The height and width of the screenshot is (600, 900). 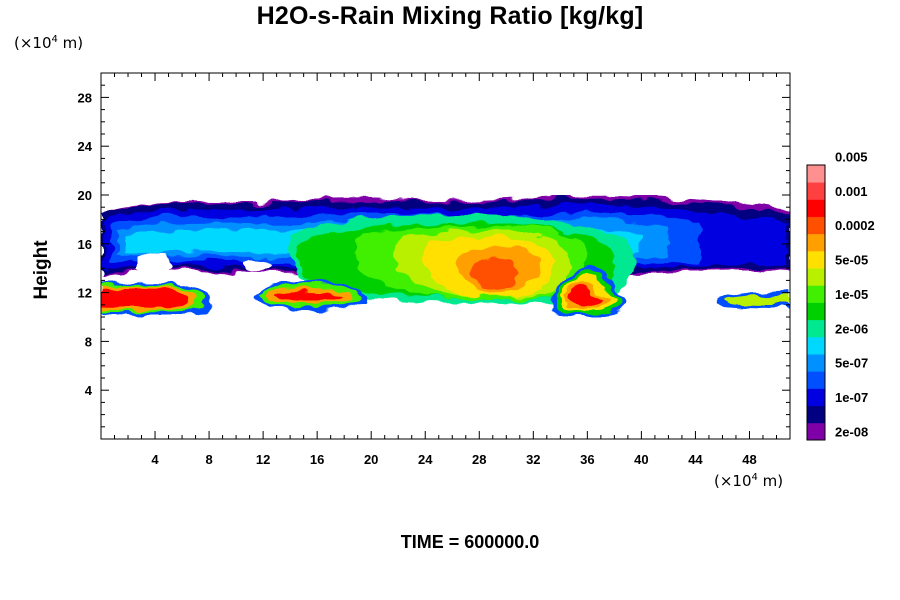 What do you see at coordinates (89, 390) in the screenshot?
I see `y-tick-label: 4` at bounding box center [89, 390].